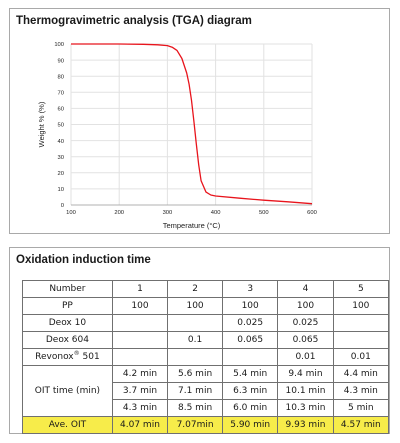 Image resolution: width=400 pixels, height=443 pixels. What do you see at coordinates (67, 340) in the screenshot?
I see `row-label: Deox 604` at bounding box center [67, 340].